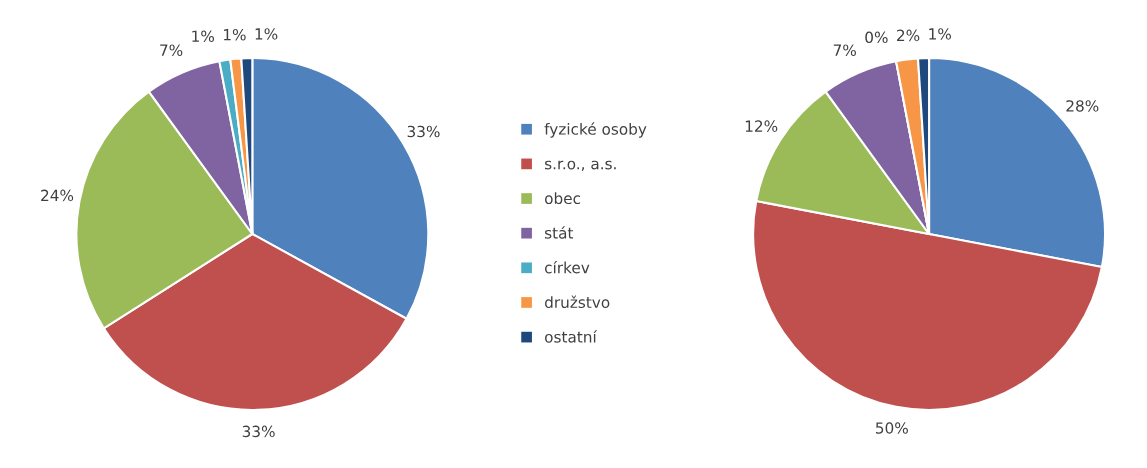 Image resolution: width=1147 pixels, height=468 pixels. I want to click on legend-label: církev, so click(567, 267).